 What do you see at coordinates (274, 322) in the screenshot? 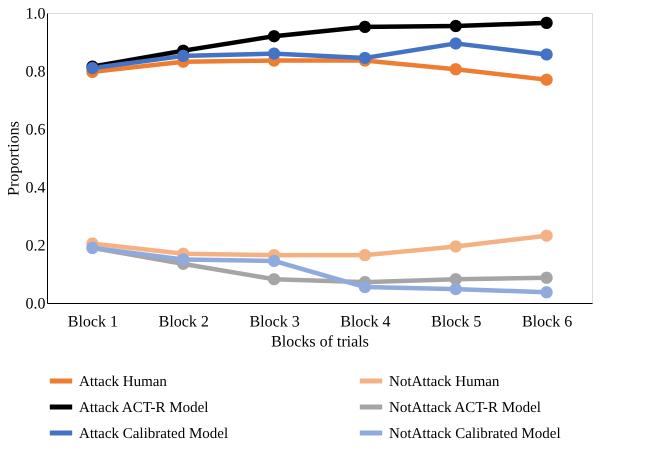
I see `x-tick-label: Block 3` at bounding box center [274, 322].